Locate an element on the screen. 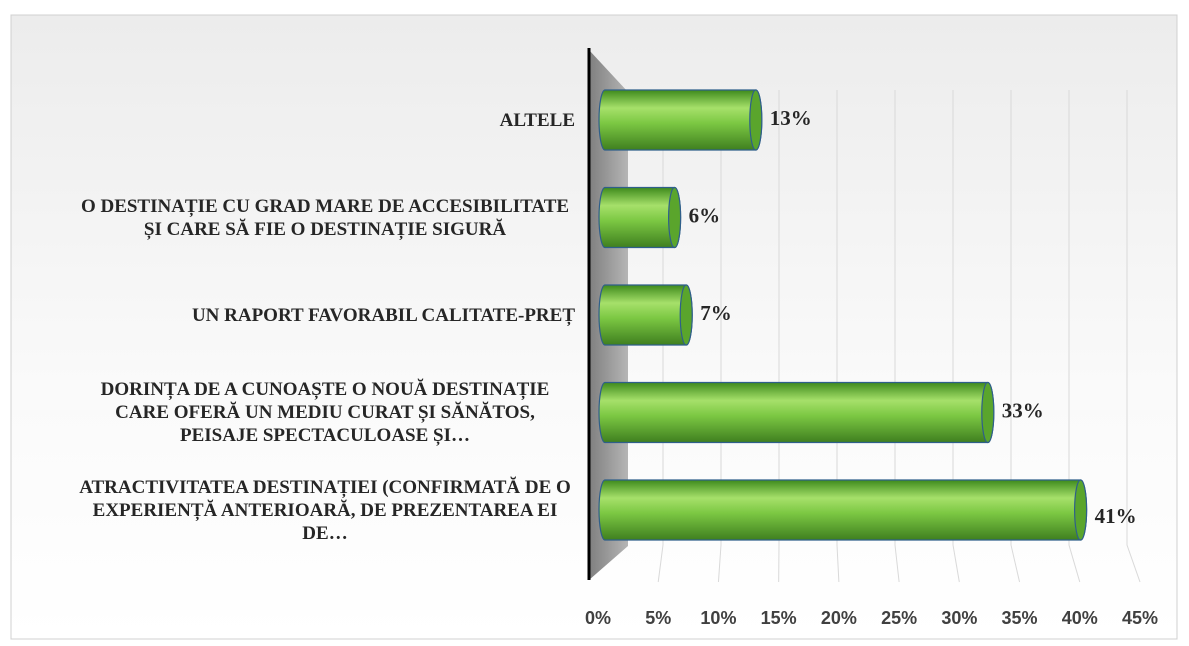 The image size is (1189, 646). value-label: 7% is located at coordinates (716, 313).